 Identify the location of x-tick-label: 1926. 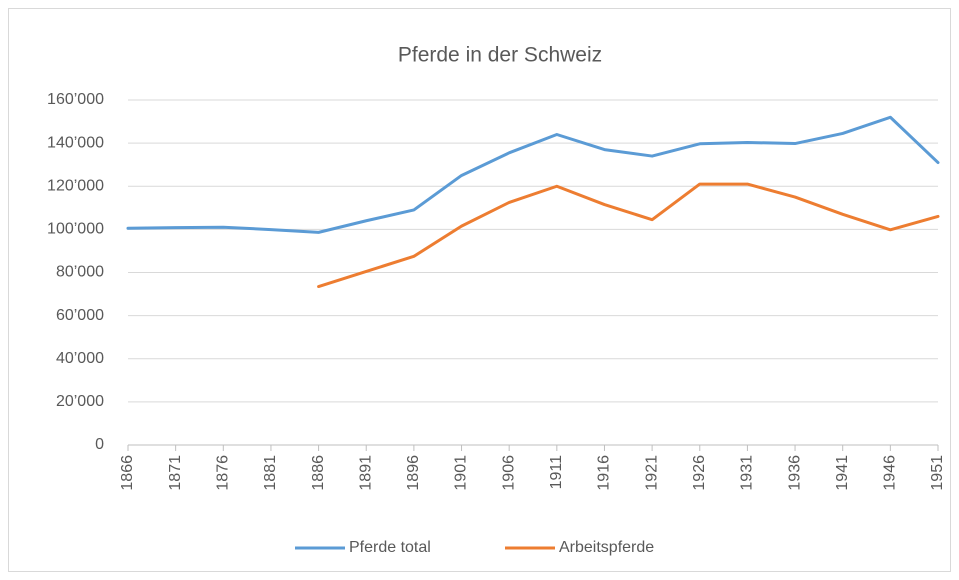
(699, 473).